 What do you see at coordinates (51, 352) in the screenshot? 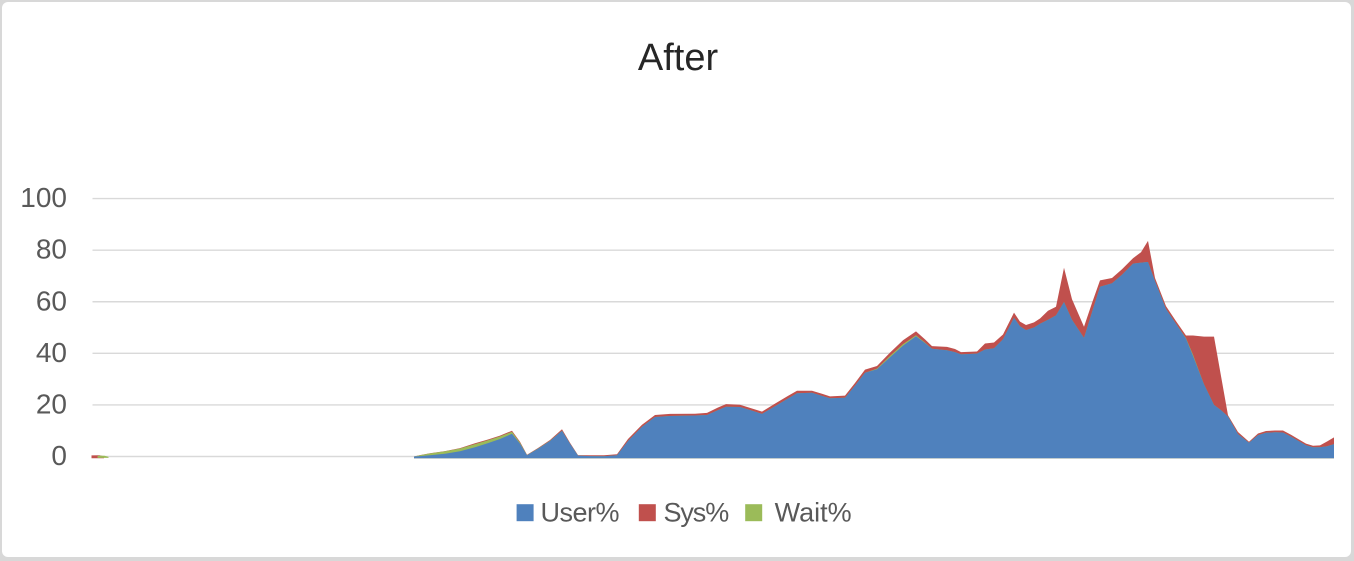
I see `svg-text: 40` at bounding box center [51, 352].